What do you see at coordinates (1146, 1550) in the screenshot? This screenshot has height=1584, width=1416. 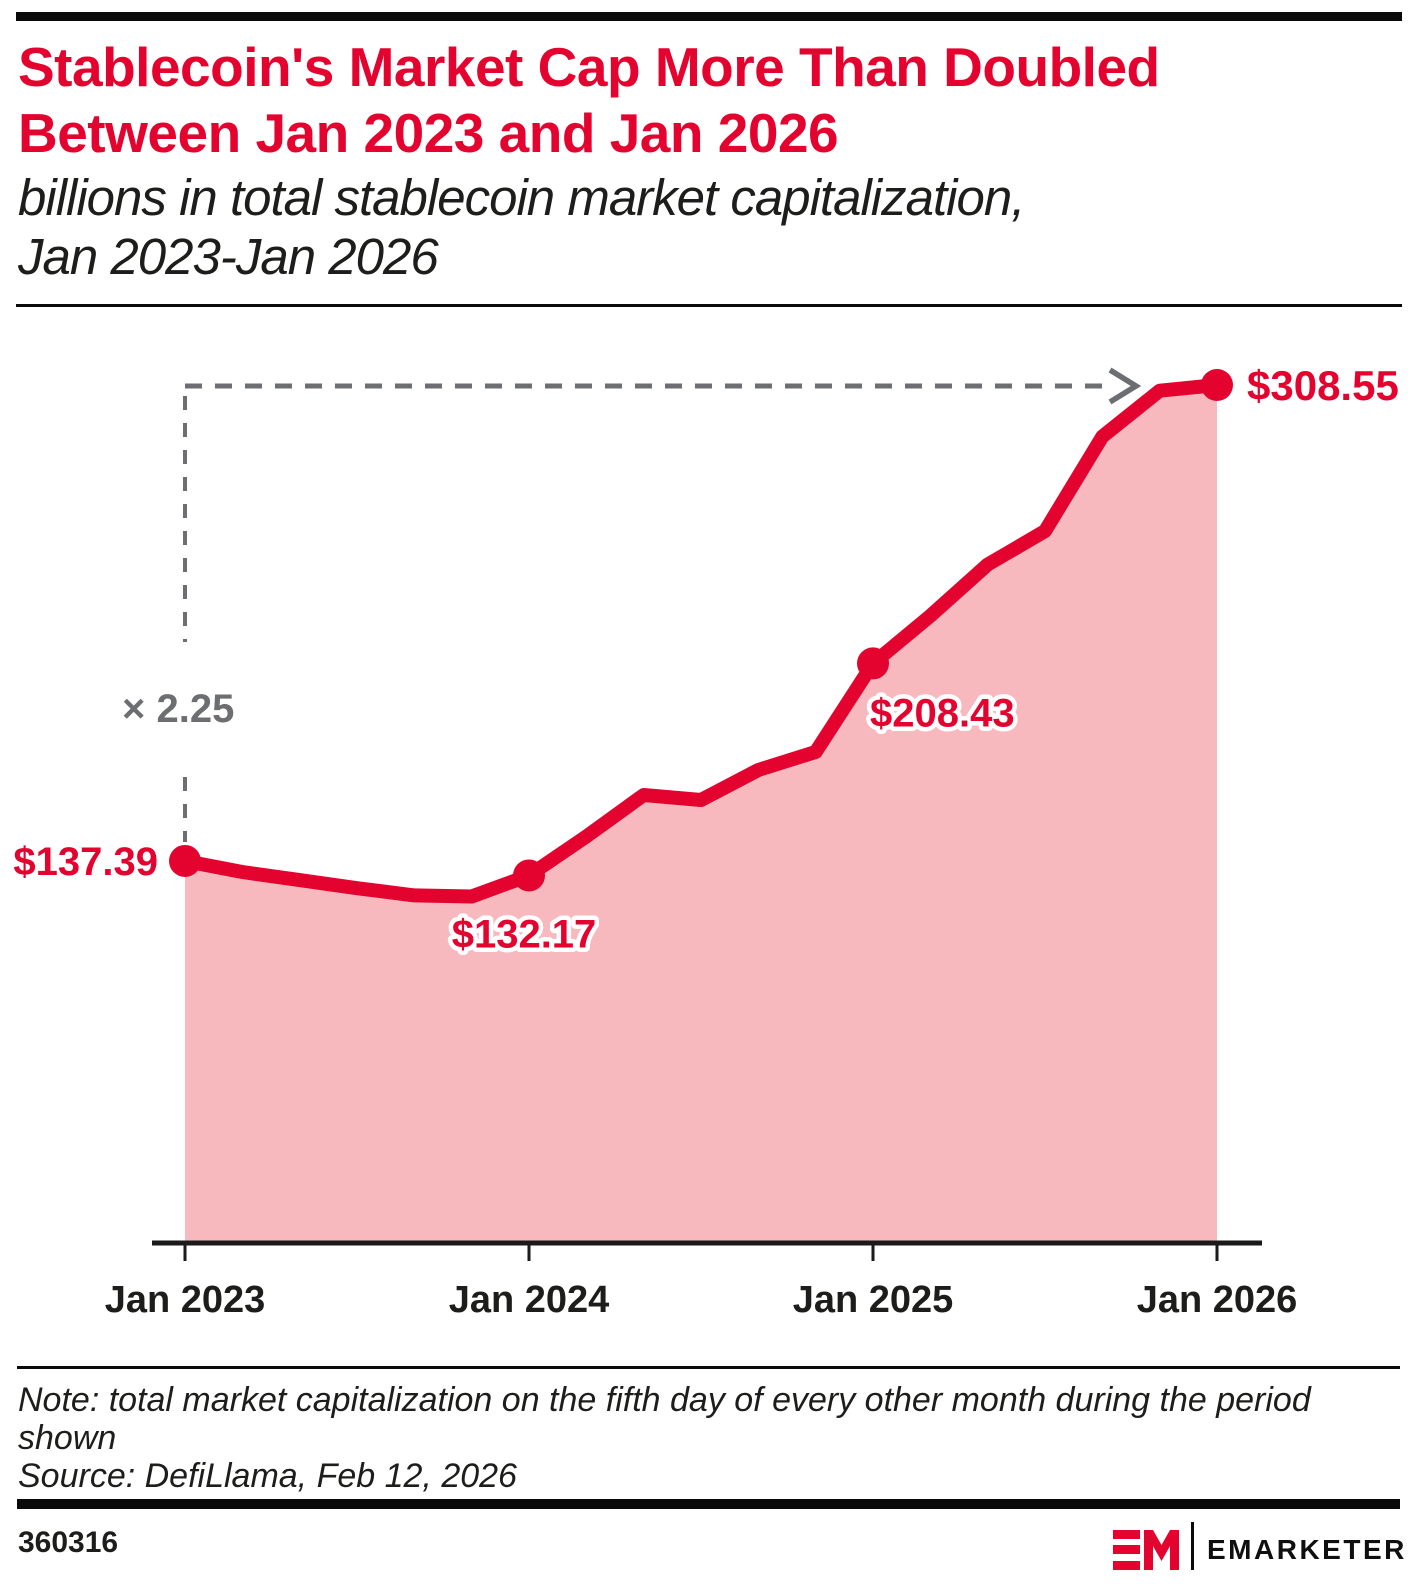 I see `em-logo-icon` at bounding box center [1146, 1550].